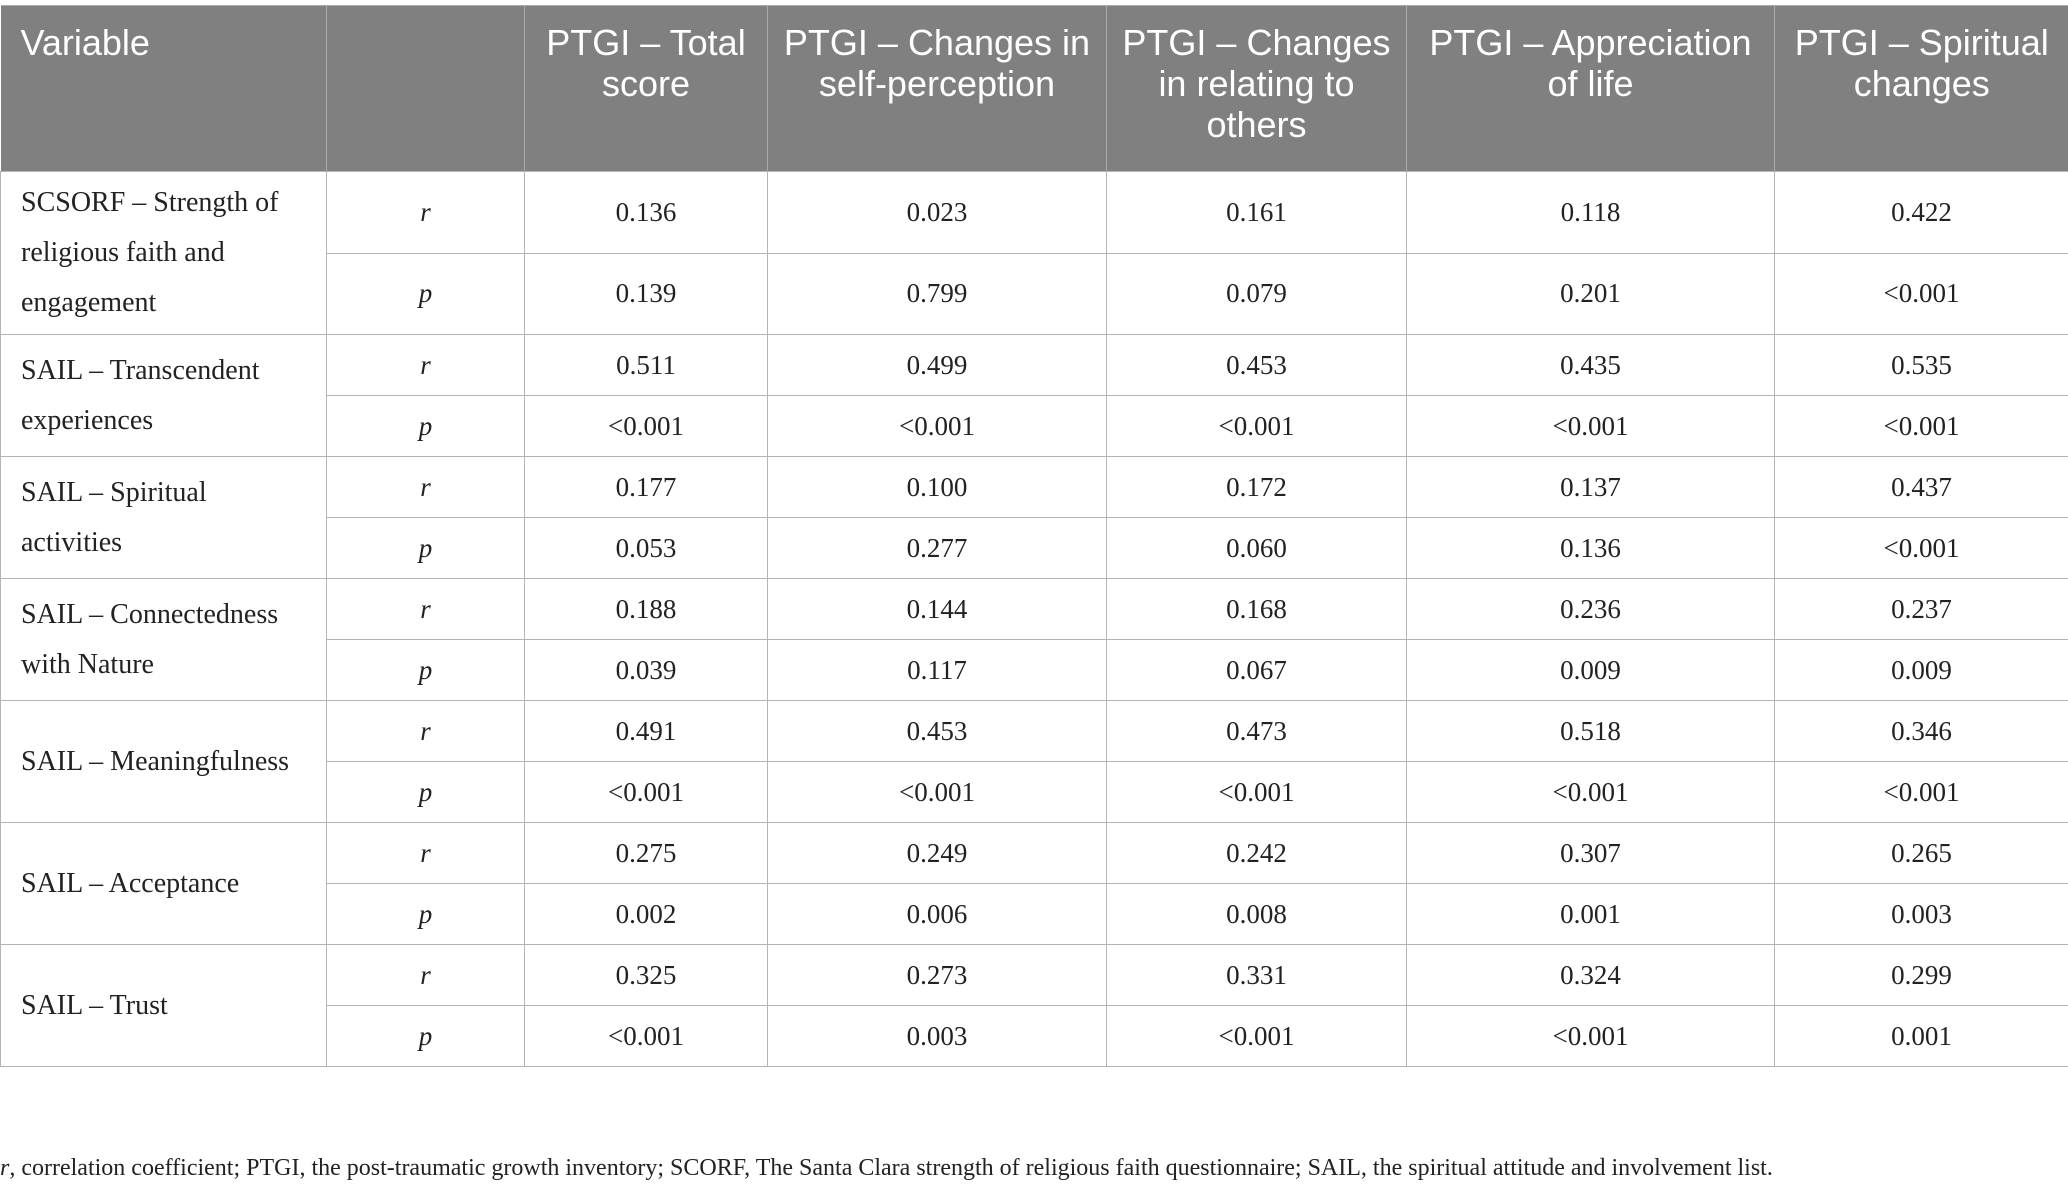 The height and width of the screenshot is (1198, 2068). I want to click on header-ptgi-self-perception: PTGI – Changes in self-perception, so click(937, 88).